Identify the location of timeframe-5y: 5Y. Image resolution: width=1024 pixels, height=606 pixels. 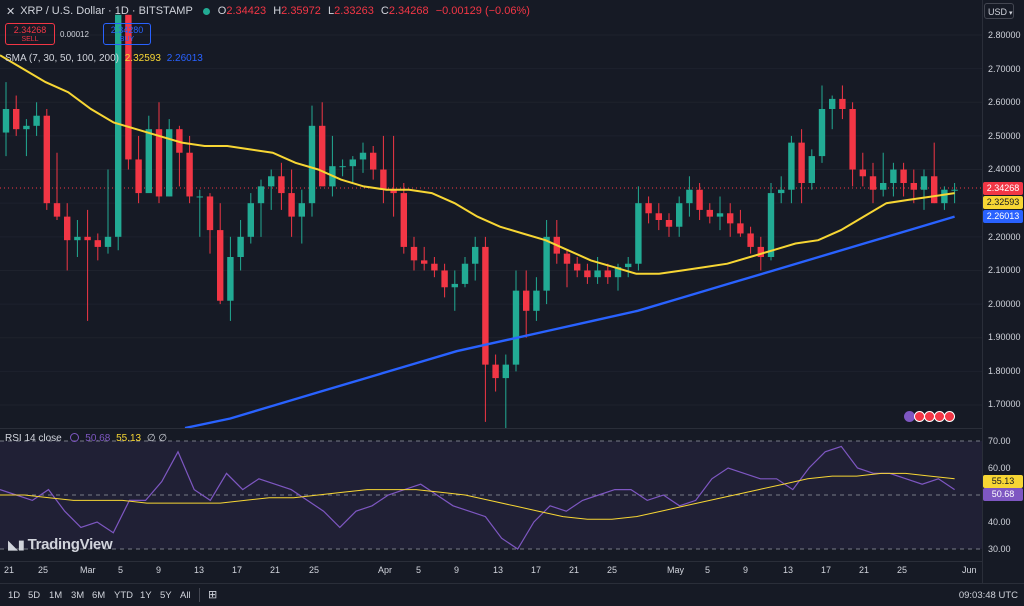
(166, 595).